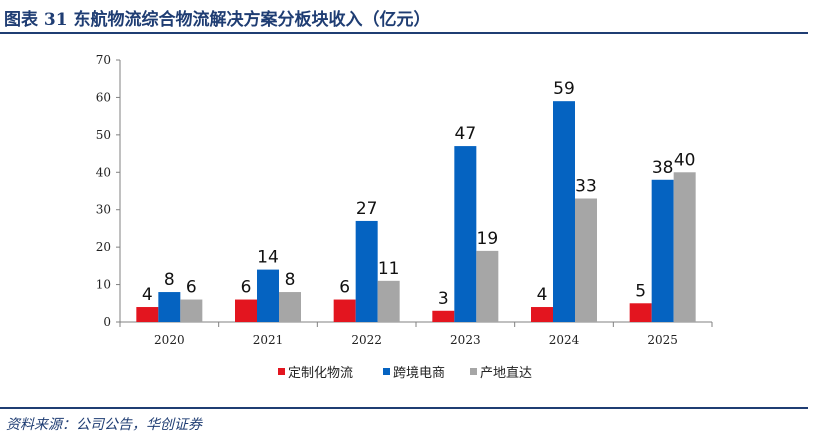 The image size is (814, 439). I want to click on y-tick-label: 30, so click(103, 210).